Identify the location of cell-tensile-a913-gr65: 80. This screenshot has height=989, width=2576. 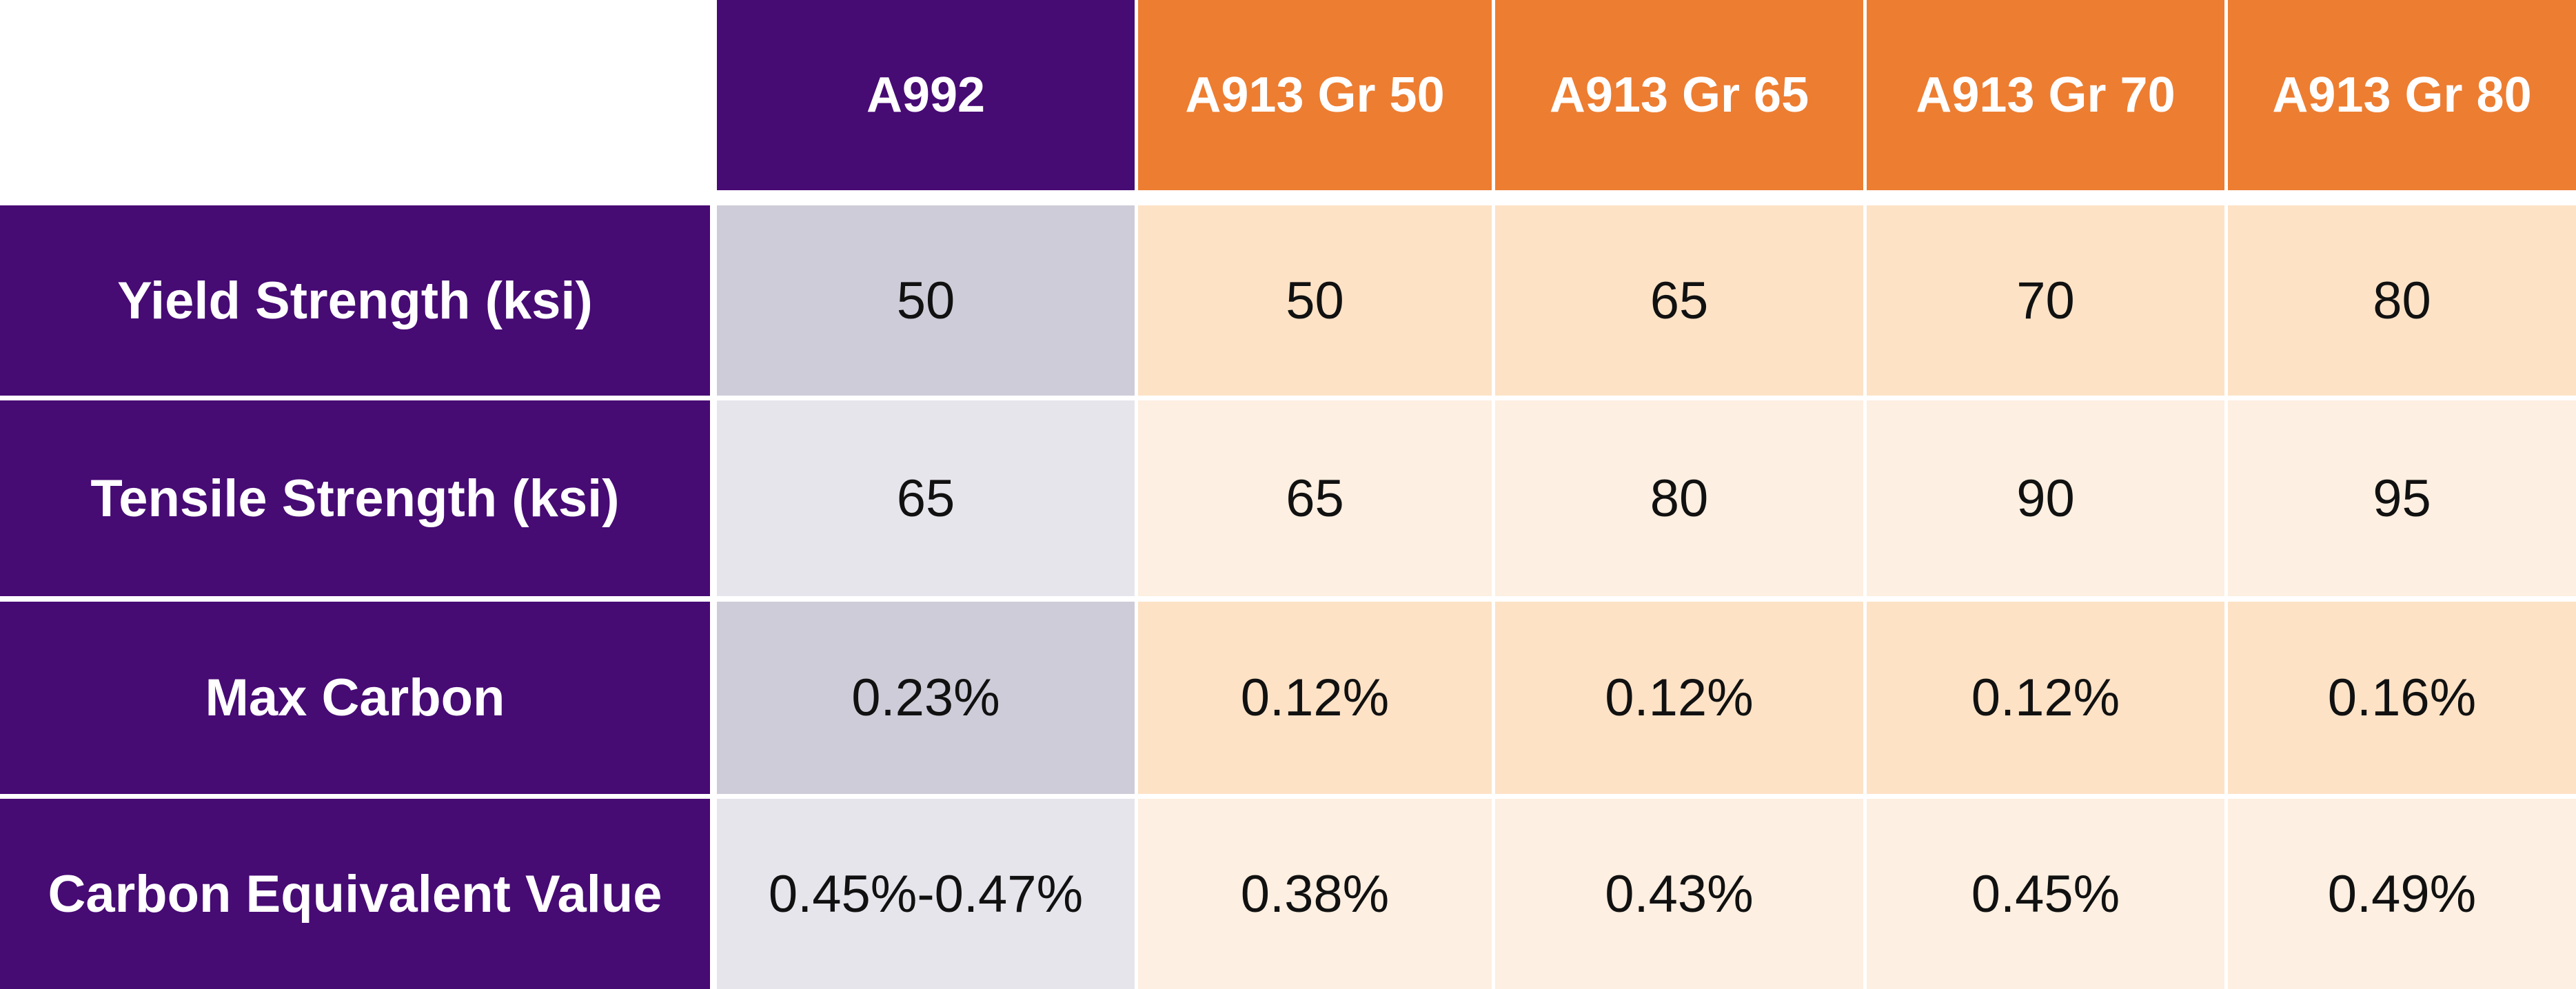
(1679, 498).